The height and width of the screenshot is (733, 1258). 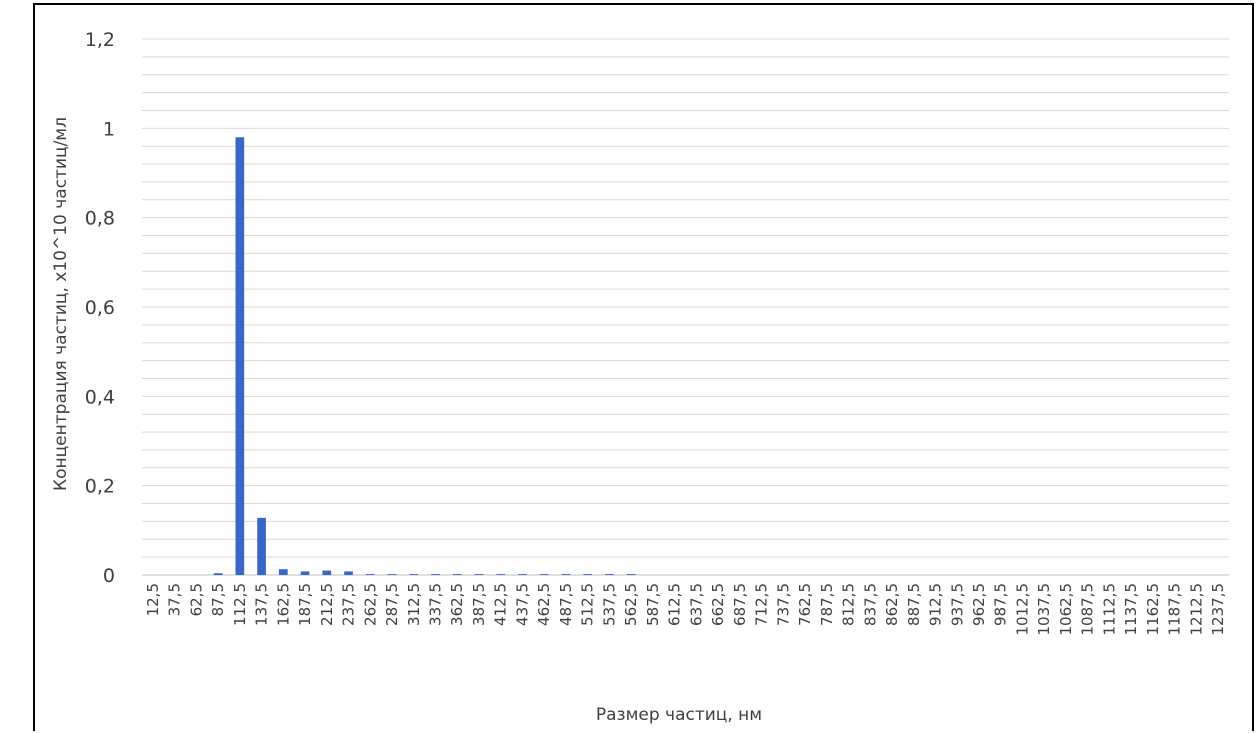 I want to click on x-tick-label: 12,5, so click(x=153, y=599).